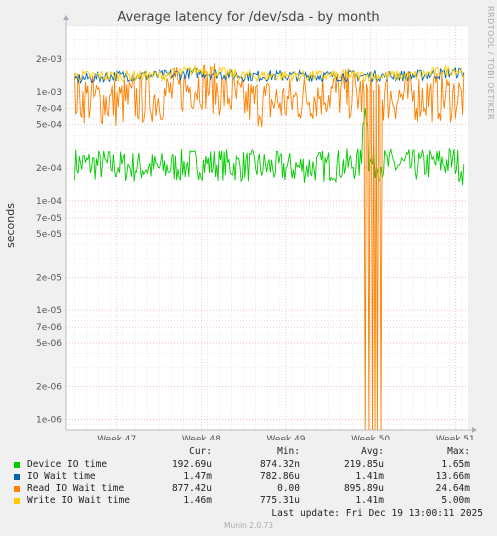 This screenshot has width=497, height=536. Describe the element at coordinates (66, 17) in the screenshot. I see `y-axis-arrow` at that location.